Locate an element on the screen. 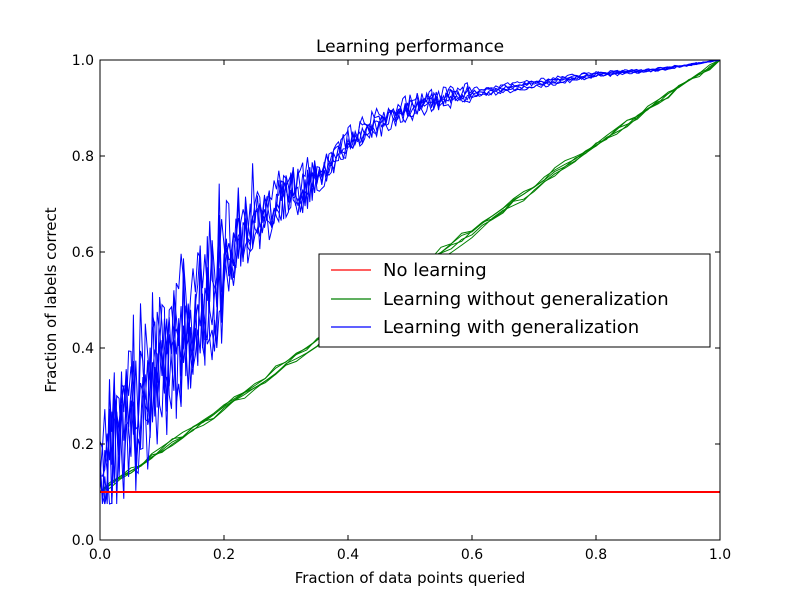 The image size is (800, 600). y-tick-label: 1.0 is located at coordinates (83, 61).